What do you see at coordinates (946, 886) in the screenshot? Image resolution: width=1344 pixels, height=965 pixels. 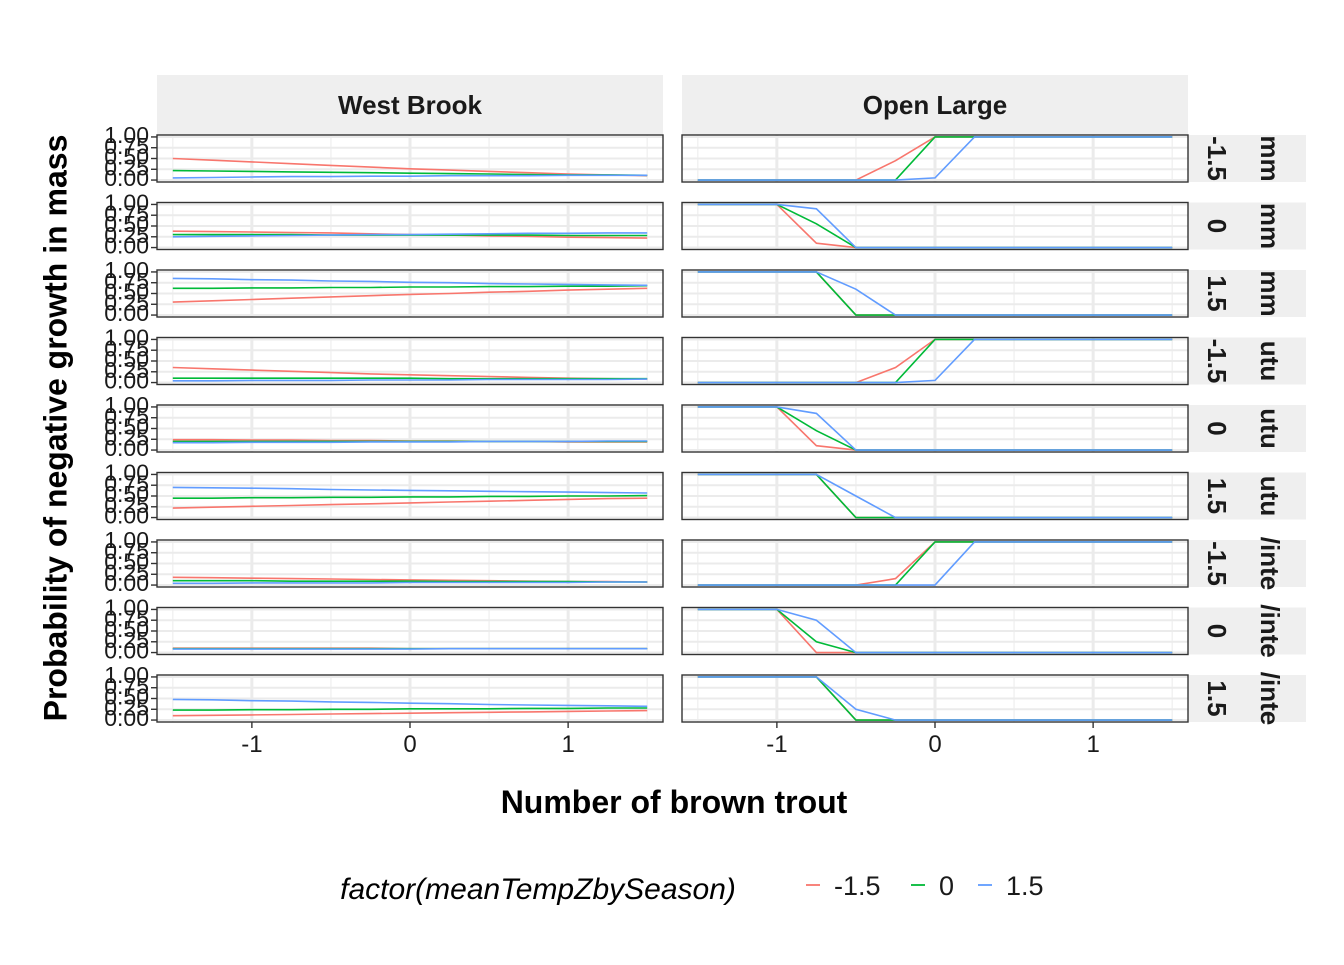 I see `legend-label: 0` at bounding box center [946, 886].